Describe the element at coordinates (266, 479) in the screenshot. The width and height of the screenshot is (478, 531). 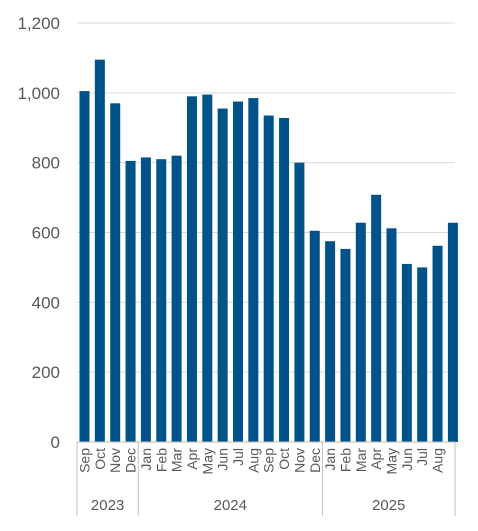
I see `year-groups: 2023 2024 2025` at that location.